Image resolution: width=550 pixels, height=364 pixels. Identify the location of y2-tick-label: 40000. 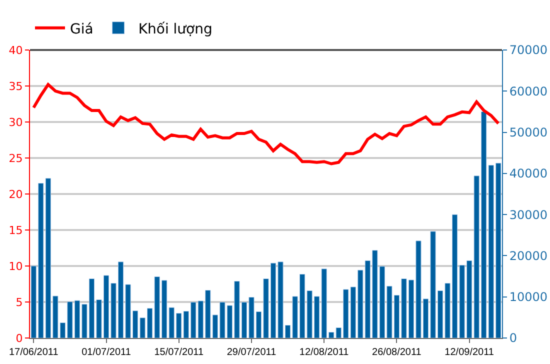
(528, 173).